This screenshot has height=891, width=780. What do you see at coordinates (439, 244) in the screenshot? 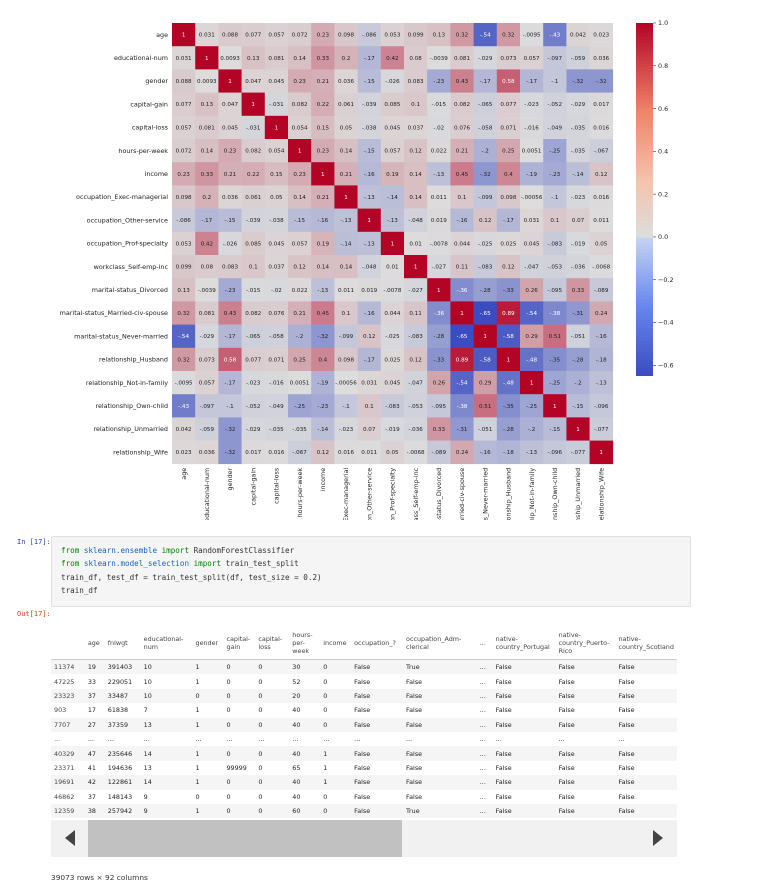
I see `heatmap-cell-value: -.0078` at bounding box center [439, 244].